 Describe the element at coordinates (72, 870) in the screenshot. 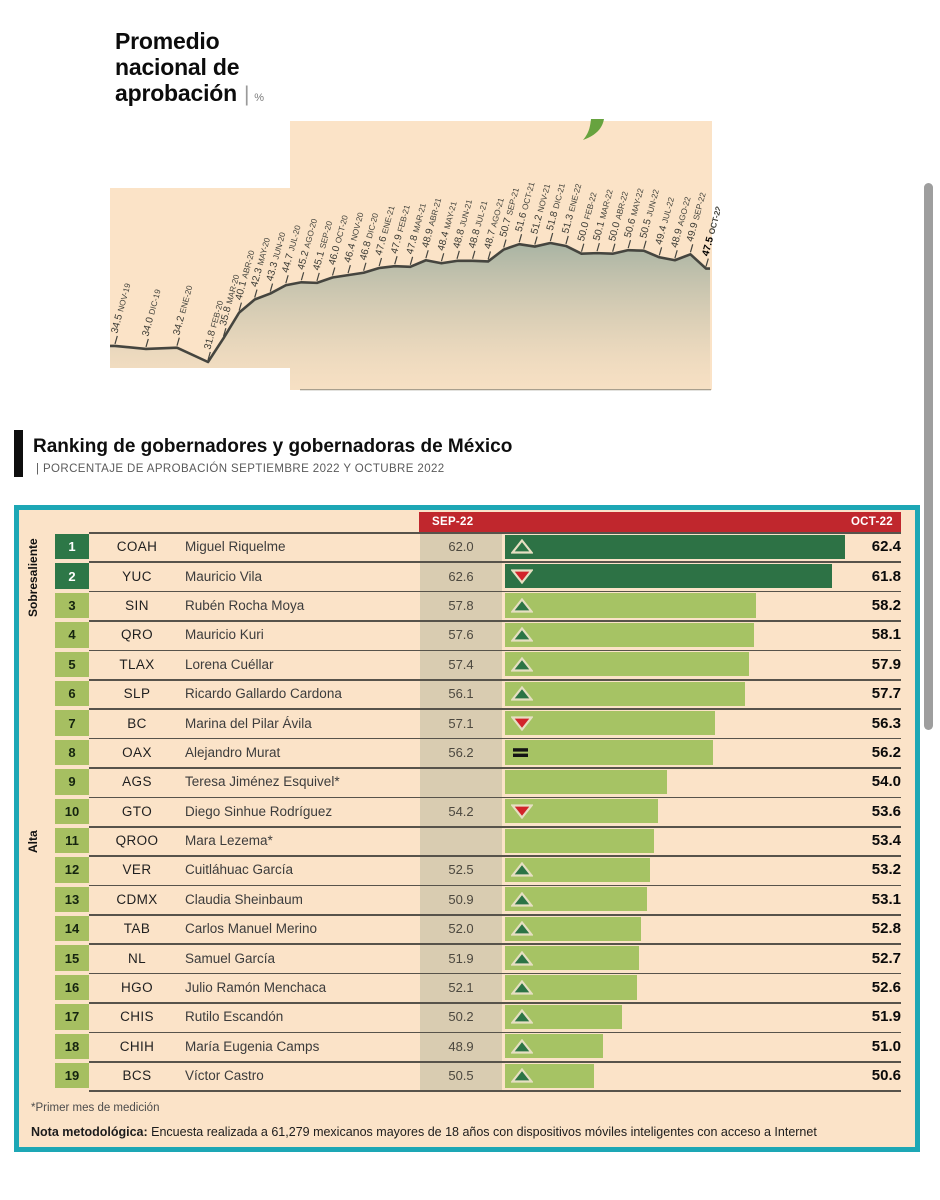

I see `rank-badge: 12` at that location.